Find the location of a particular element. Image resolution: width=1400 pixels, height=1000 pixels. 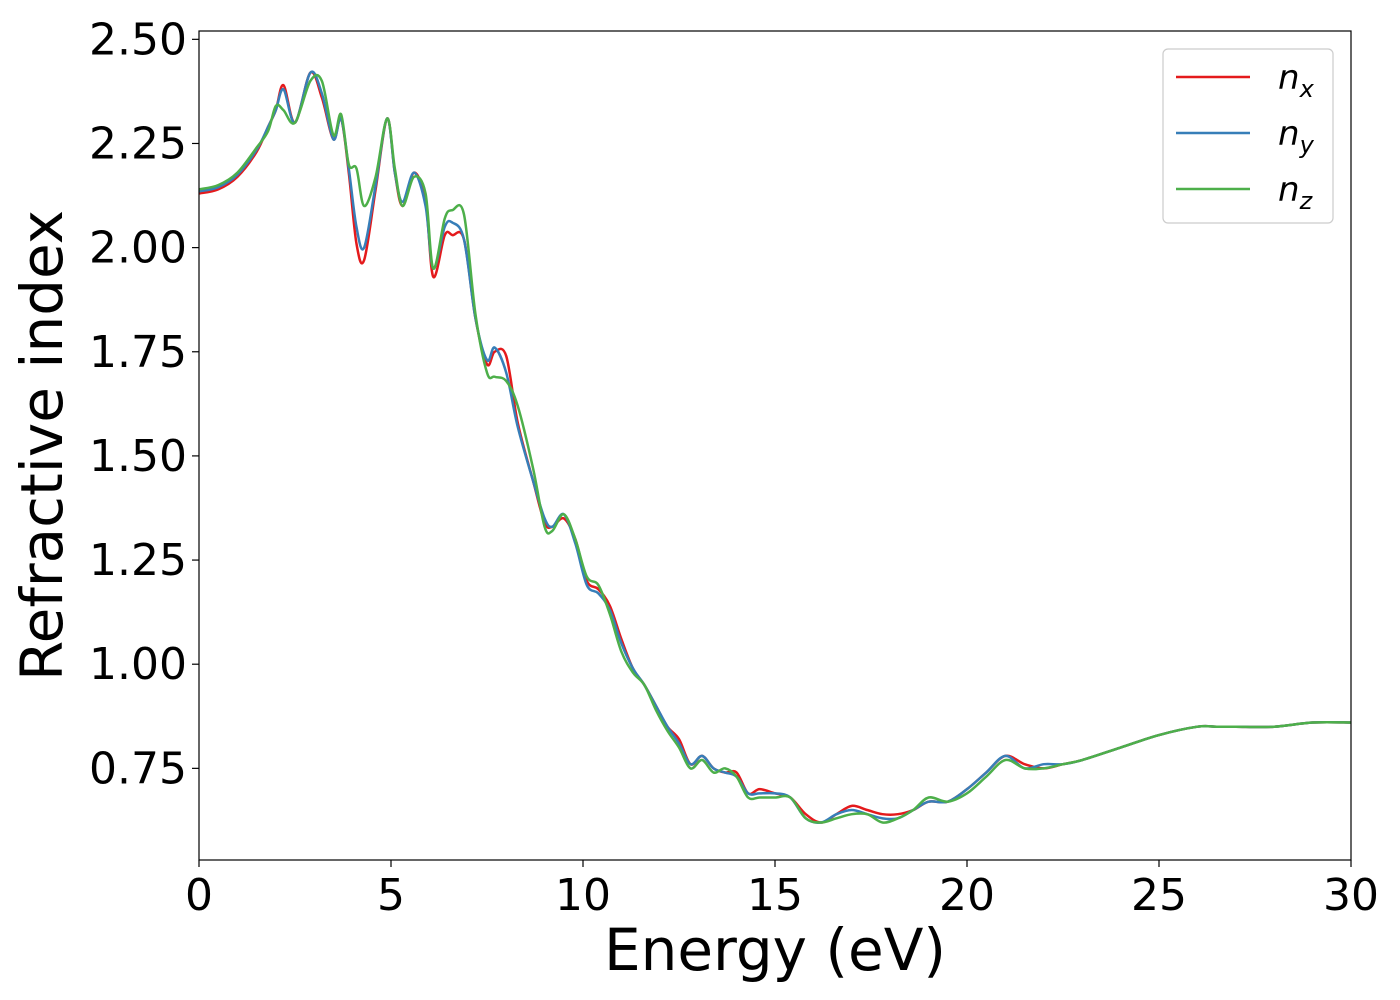

y-tick-label: 2.50 is located at coordinates (138, 39).